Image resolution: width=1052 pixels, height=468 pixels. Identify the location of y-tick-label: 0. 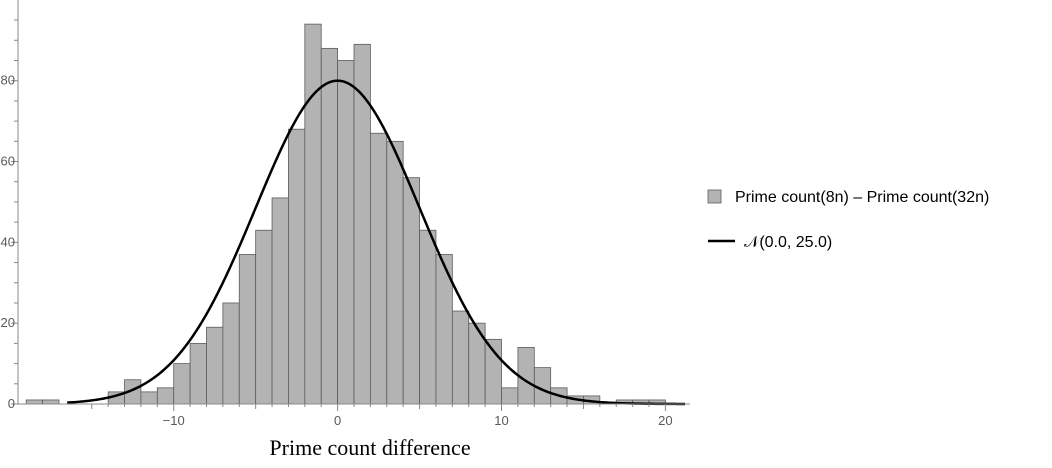
(11, 403).